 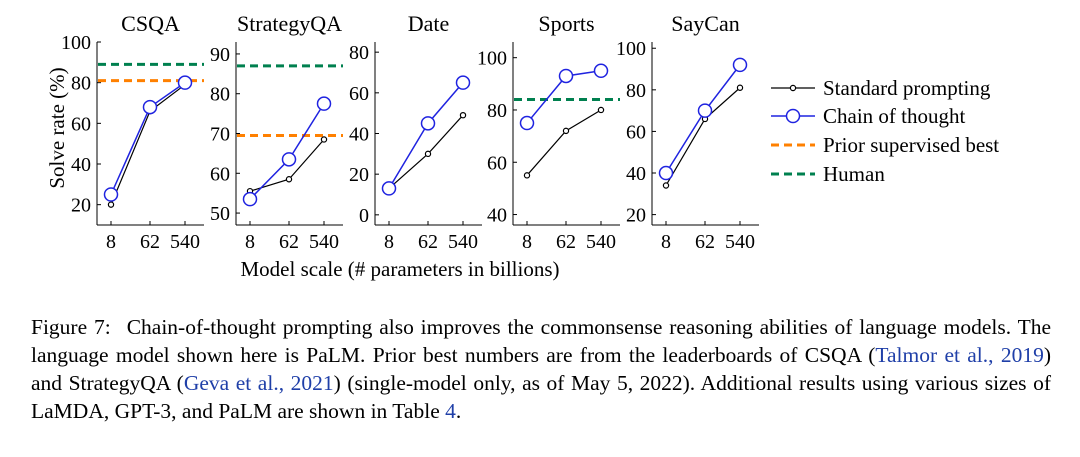 What do you see at coordinates (631, 49) in the screenshot?
I see `y-tick-label-saycan: 100` at bounding box center [631, 49].